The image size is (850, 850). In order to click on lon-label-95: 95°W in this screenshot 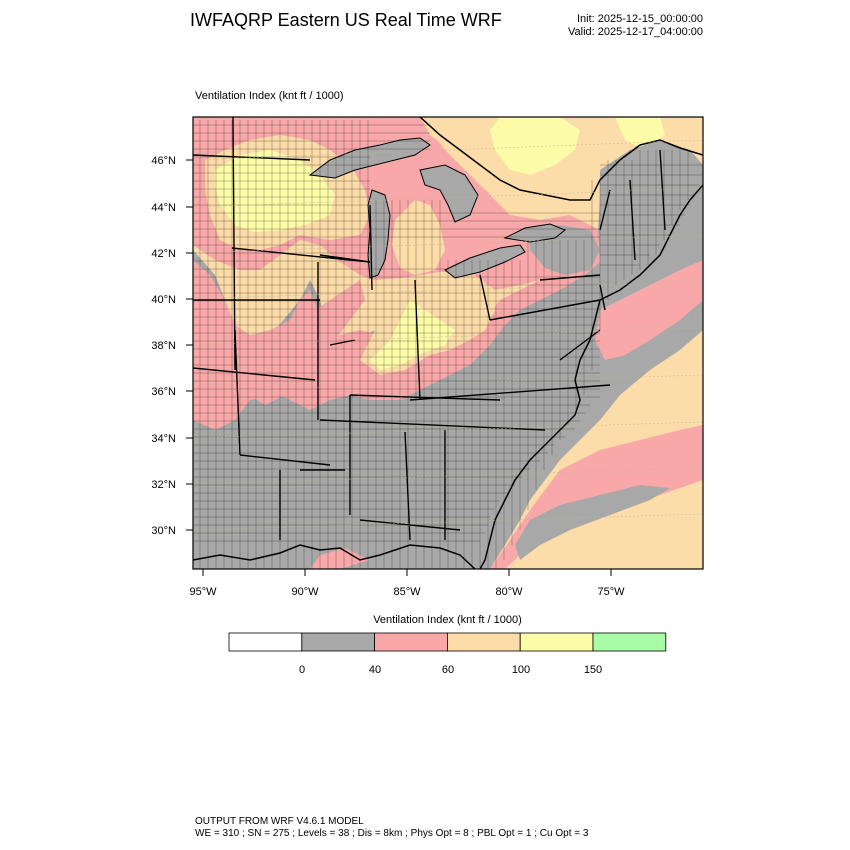, I will do `click(203, 592)`.